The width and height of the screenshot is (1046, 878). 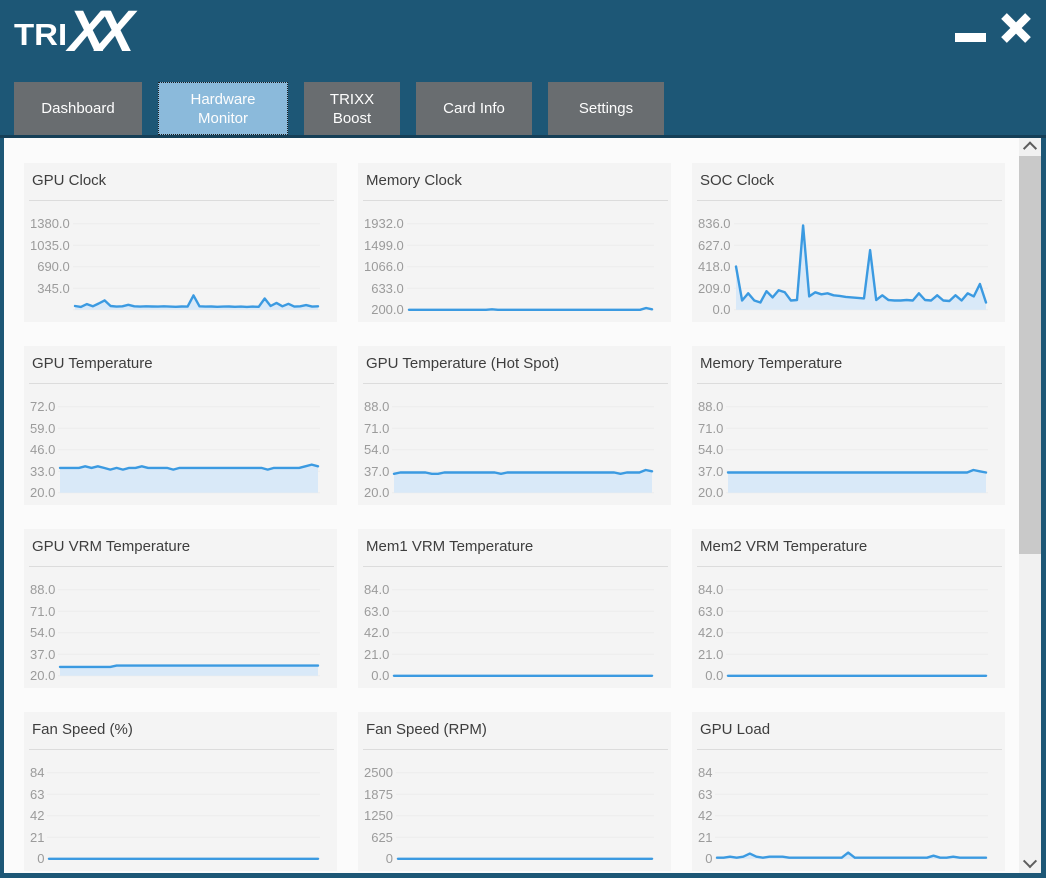 I want to click on tab-dashboard: Dashboard, so click(x=78, y=108).